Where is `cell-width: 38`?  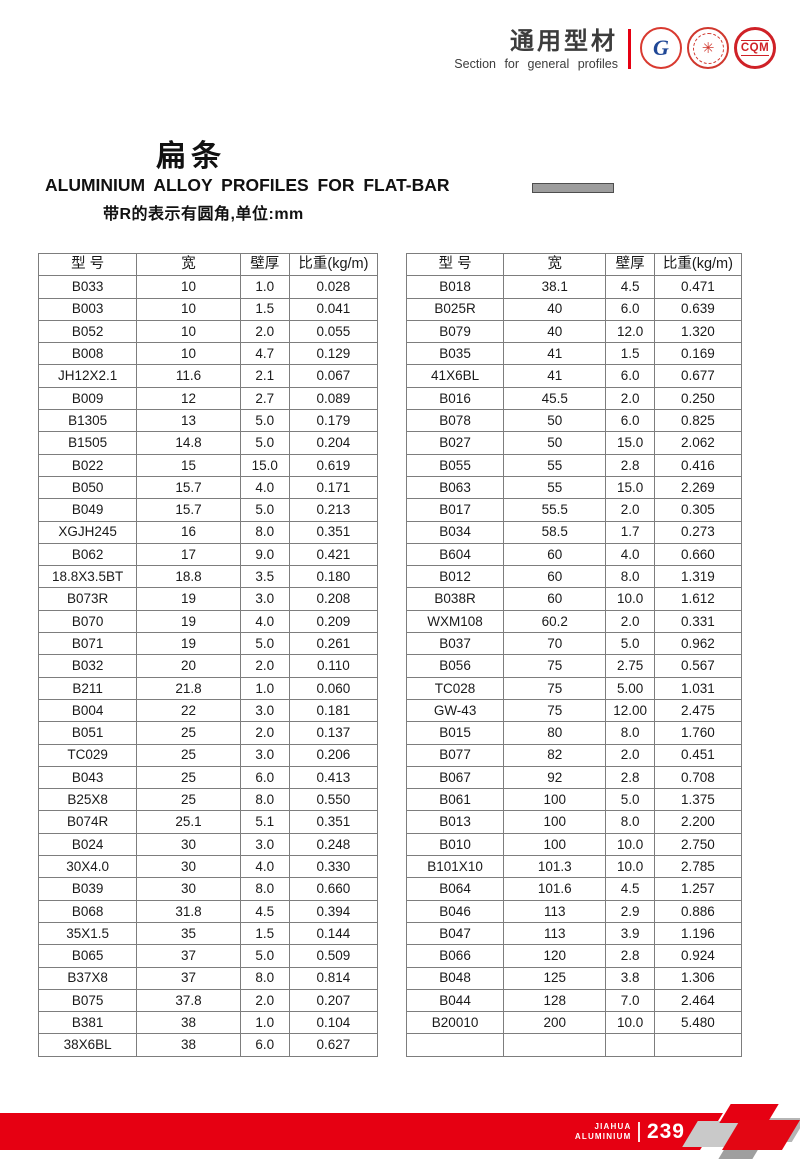 cell-width: 38 is located at coordinates (188, 1045).